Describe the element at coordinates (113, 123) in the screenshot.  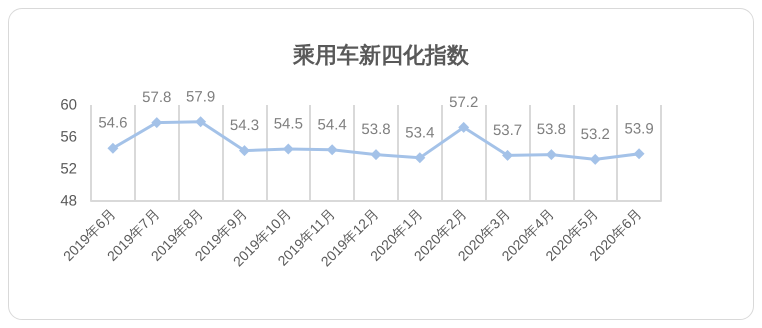
I see `data-label: 54.6` at that location.